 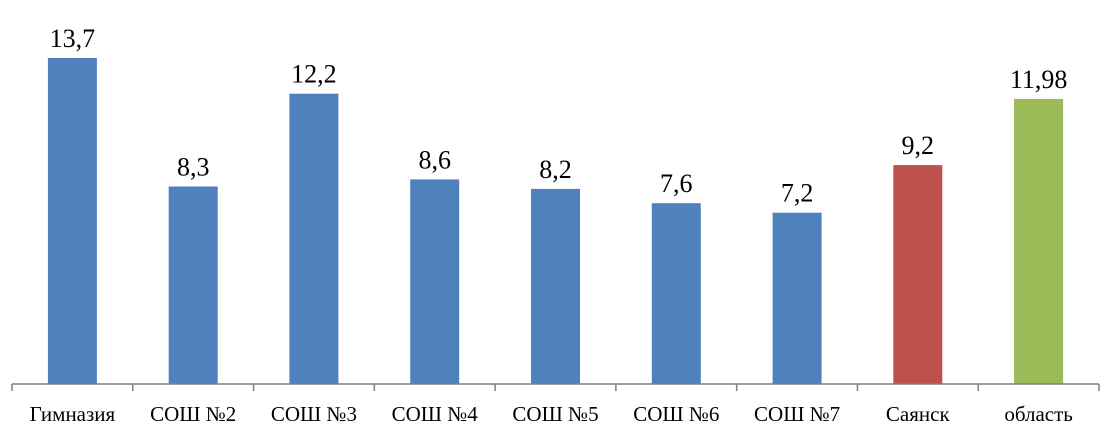 I want to click on x-tick-label: СОШ №5, so click(x=555, y=414).